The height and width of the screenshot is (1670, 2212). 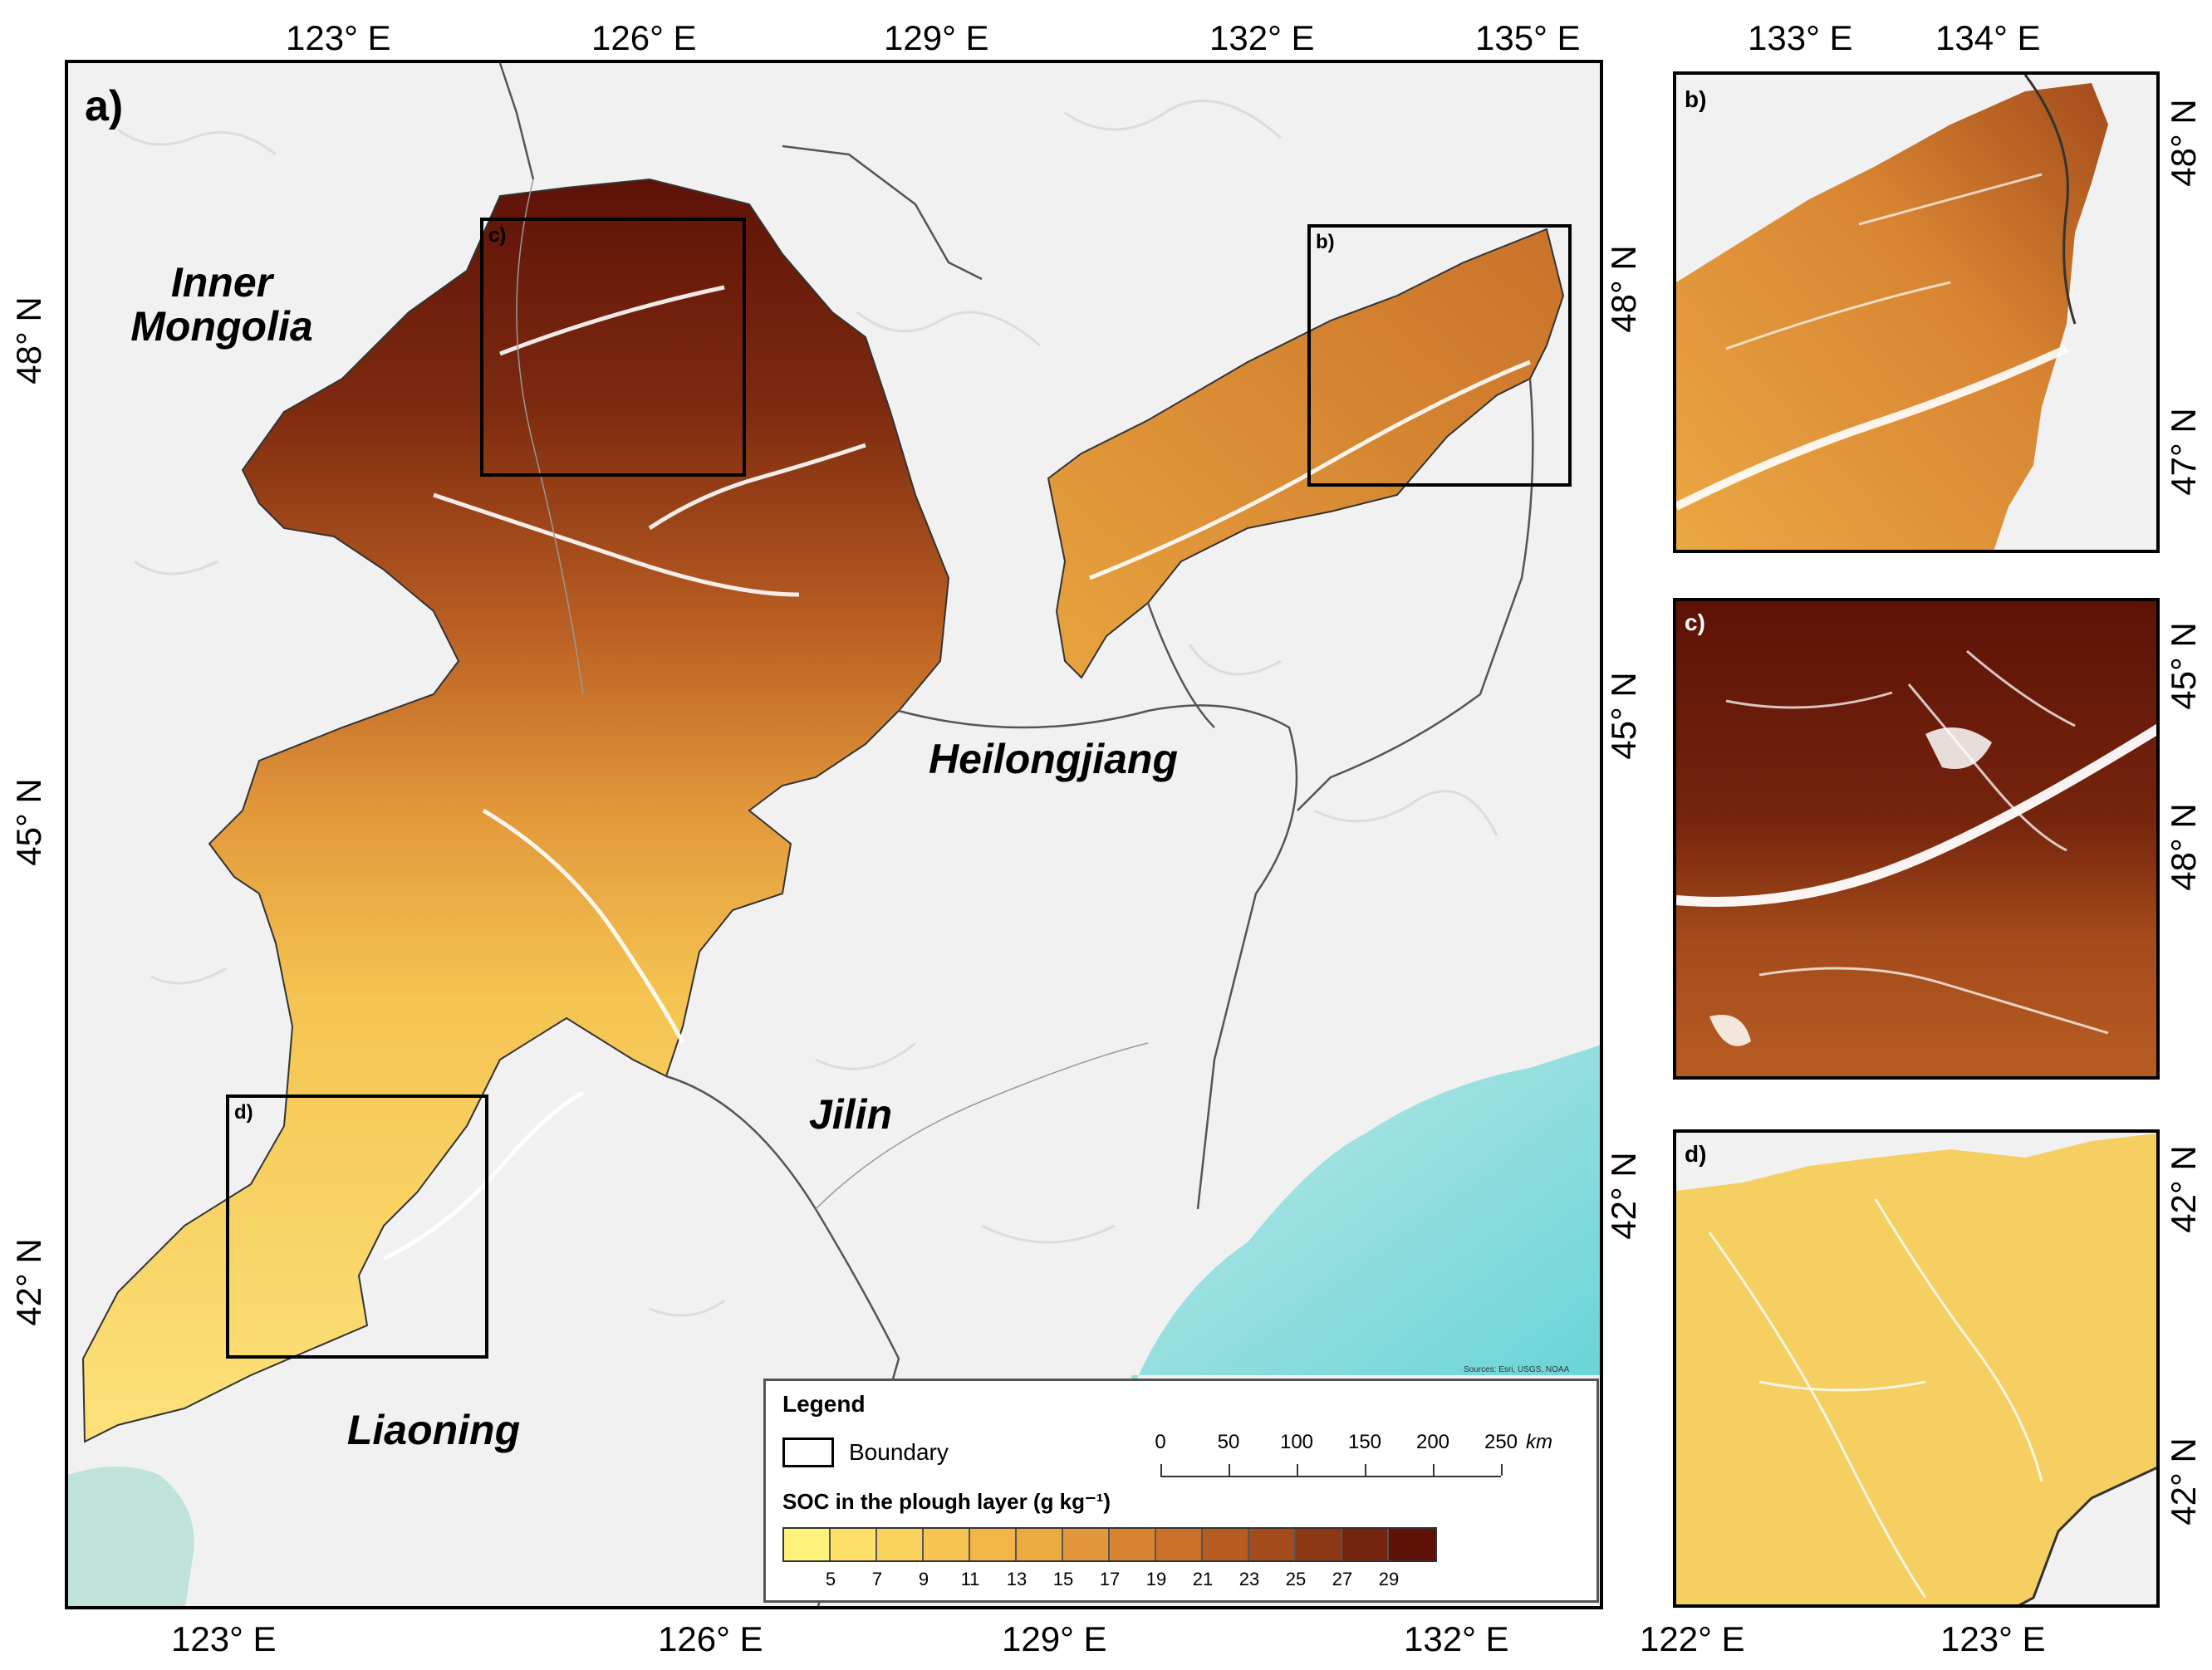 I want to click on inset-c-right-tick-1: 48° N, so click(x=2183, y=847).